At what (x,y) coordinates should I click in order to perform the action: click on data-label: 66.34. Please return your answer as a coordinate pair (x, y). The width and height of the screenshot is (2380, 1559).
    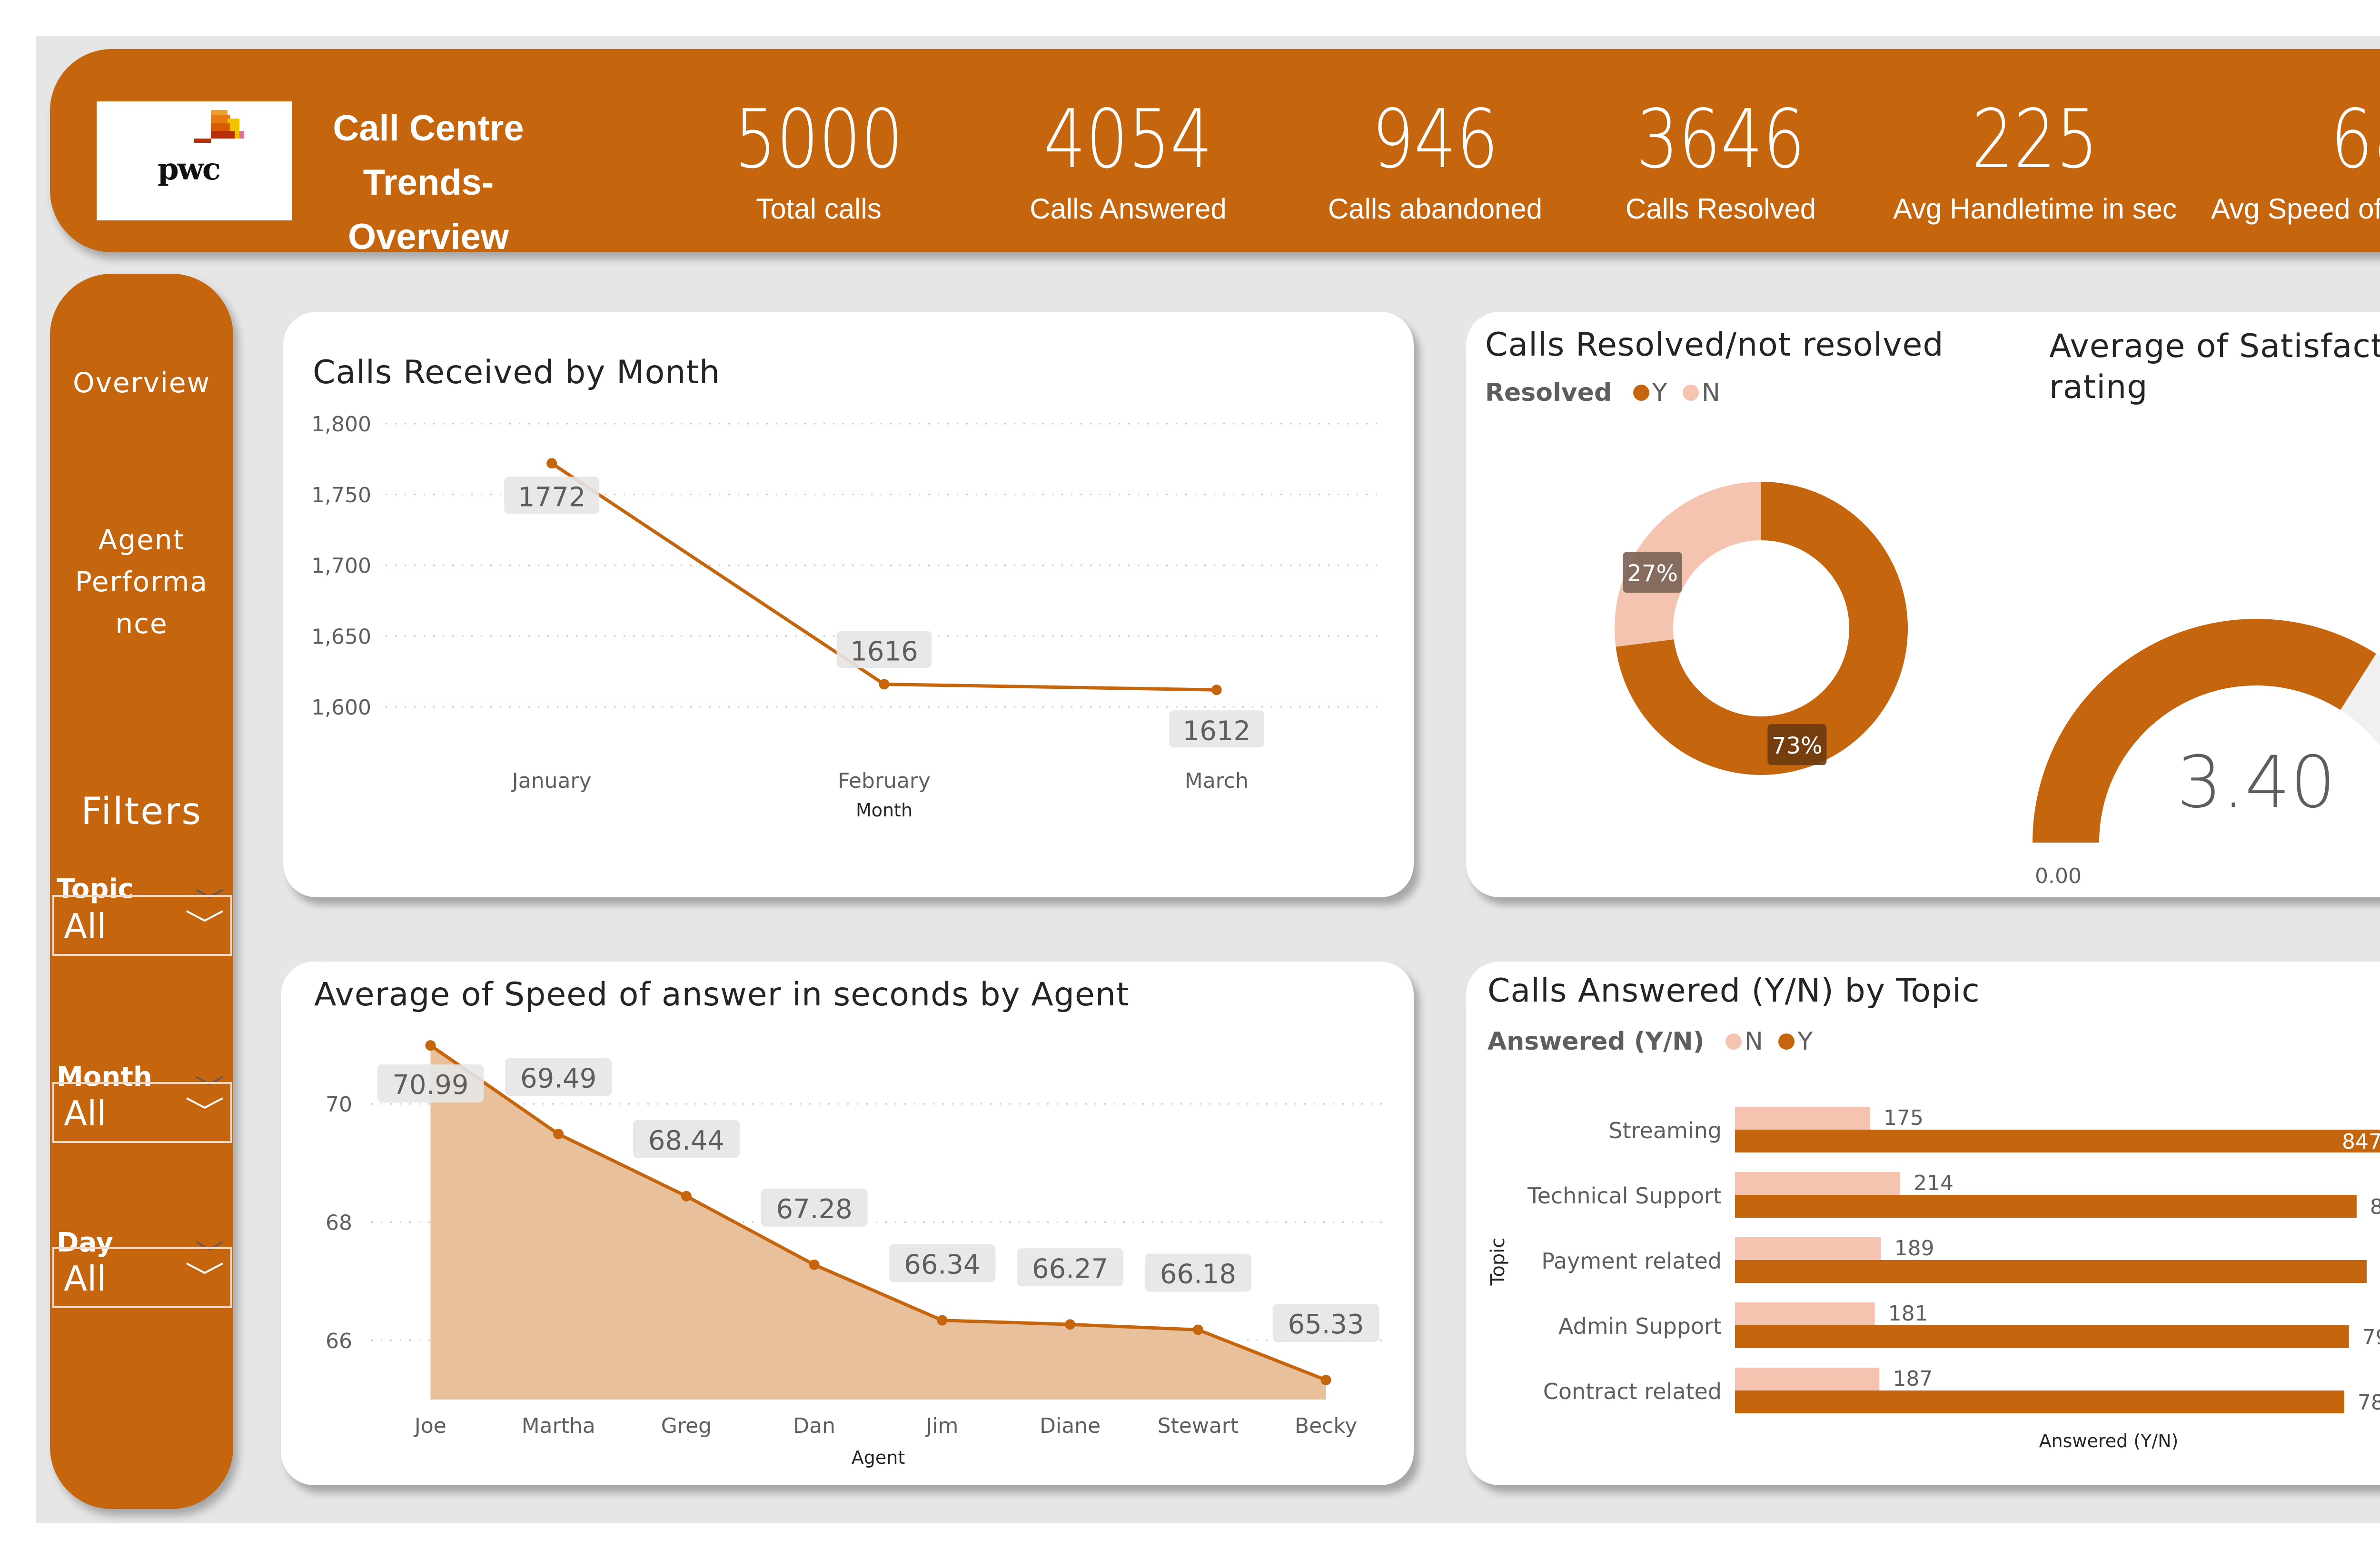
    Looking at the image, I should click on (942, 1266).